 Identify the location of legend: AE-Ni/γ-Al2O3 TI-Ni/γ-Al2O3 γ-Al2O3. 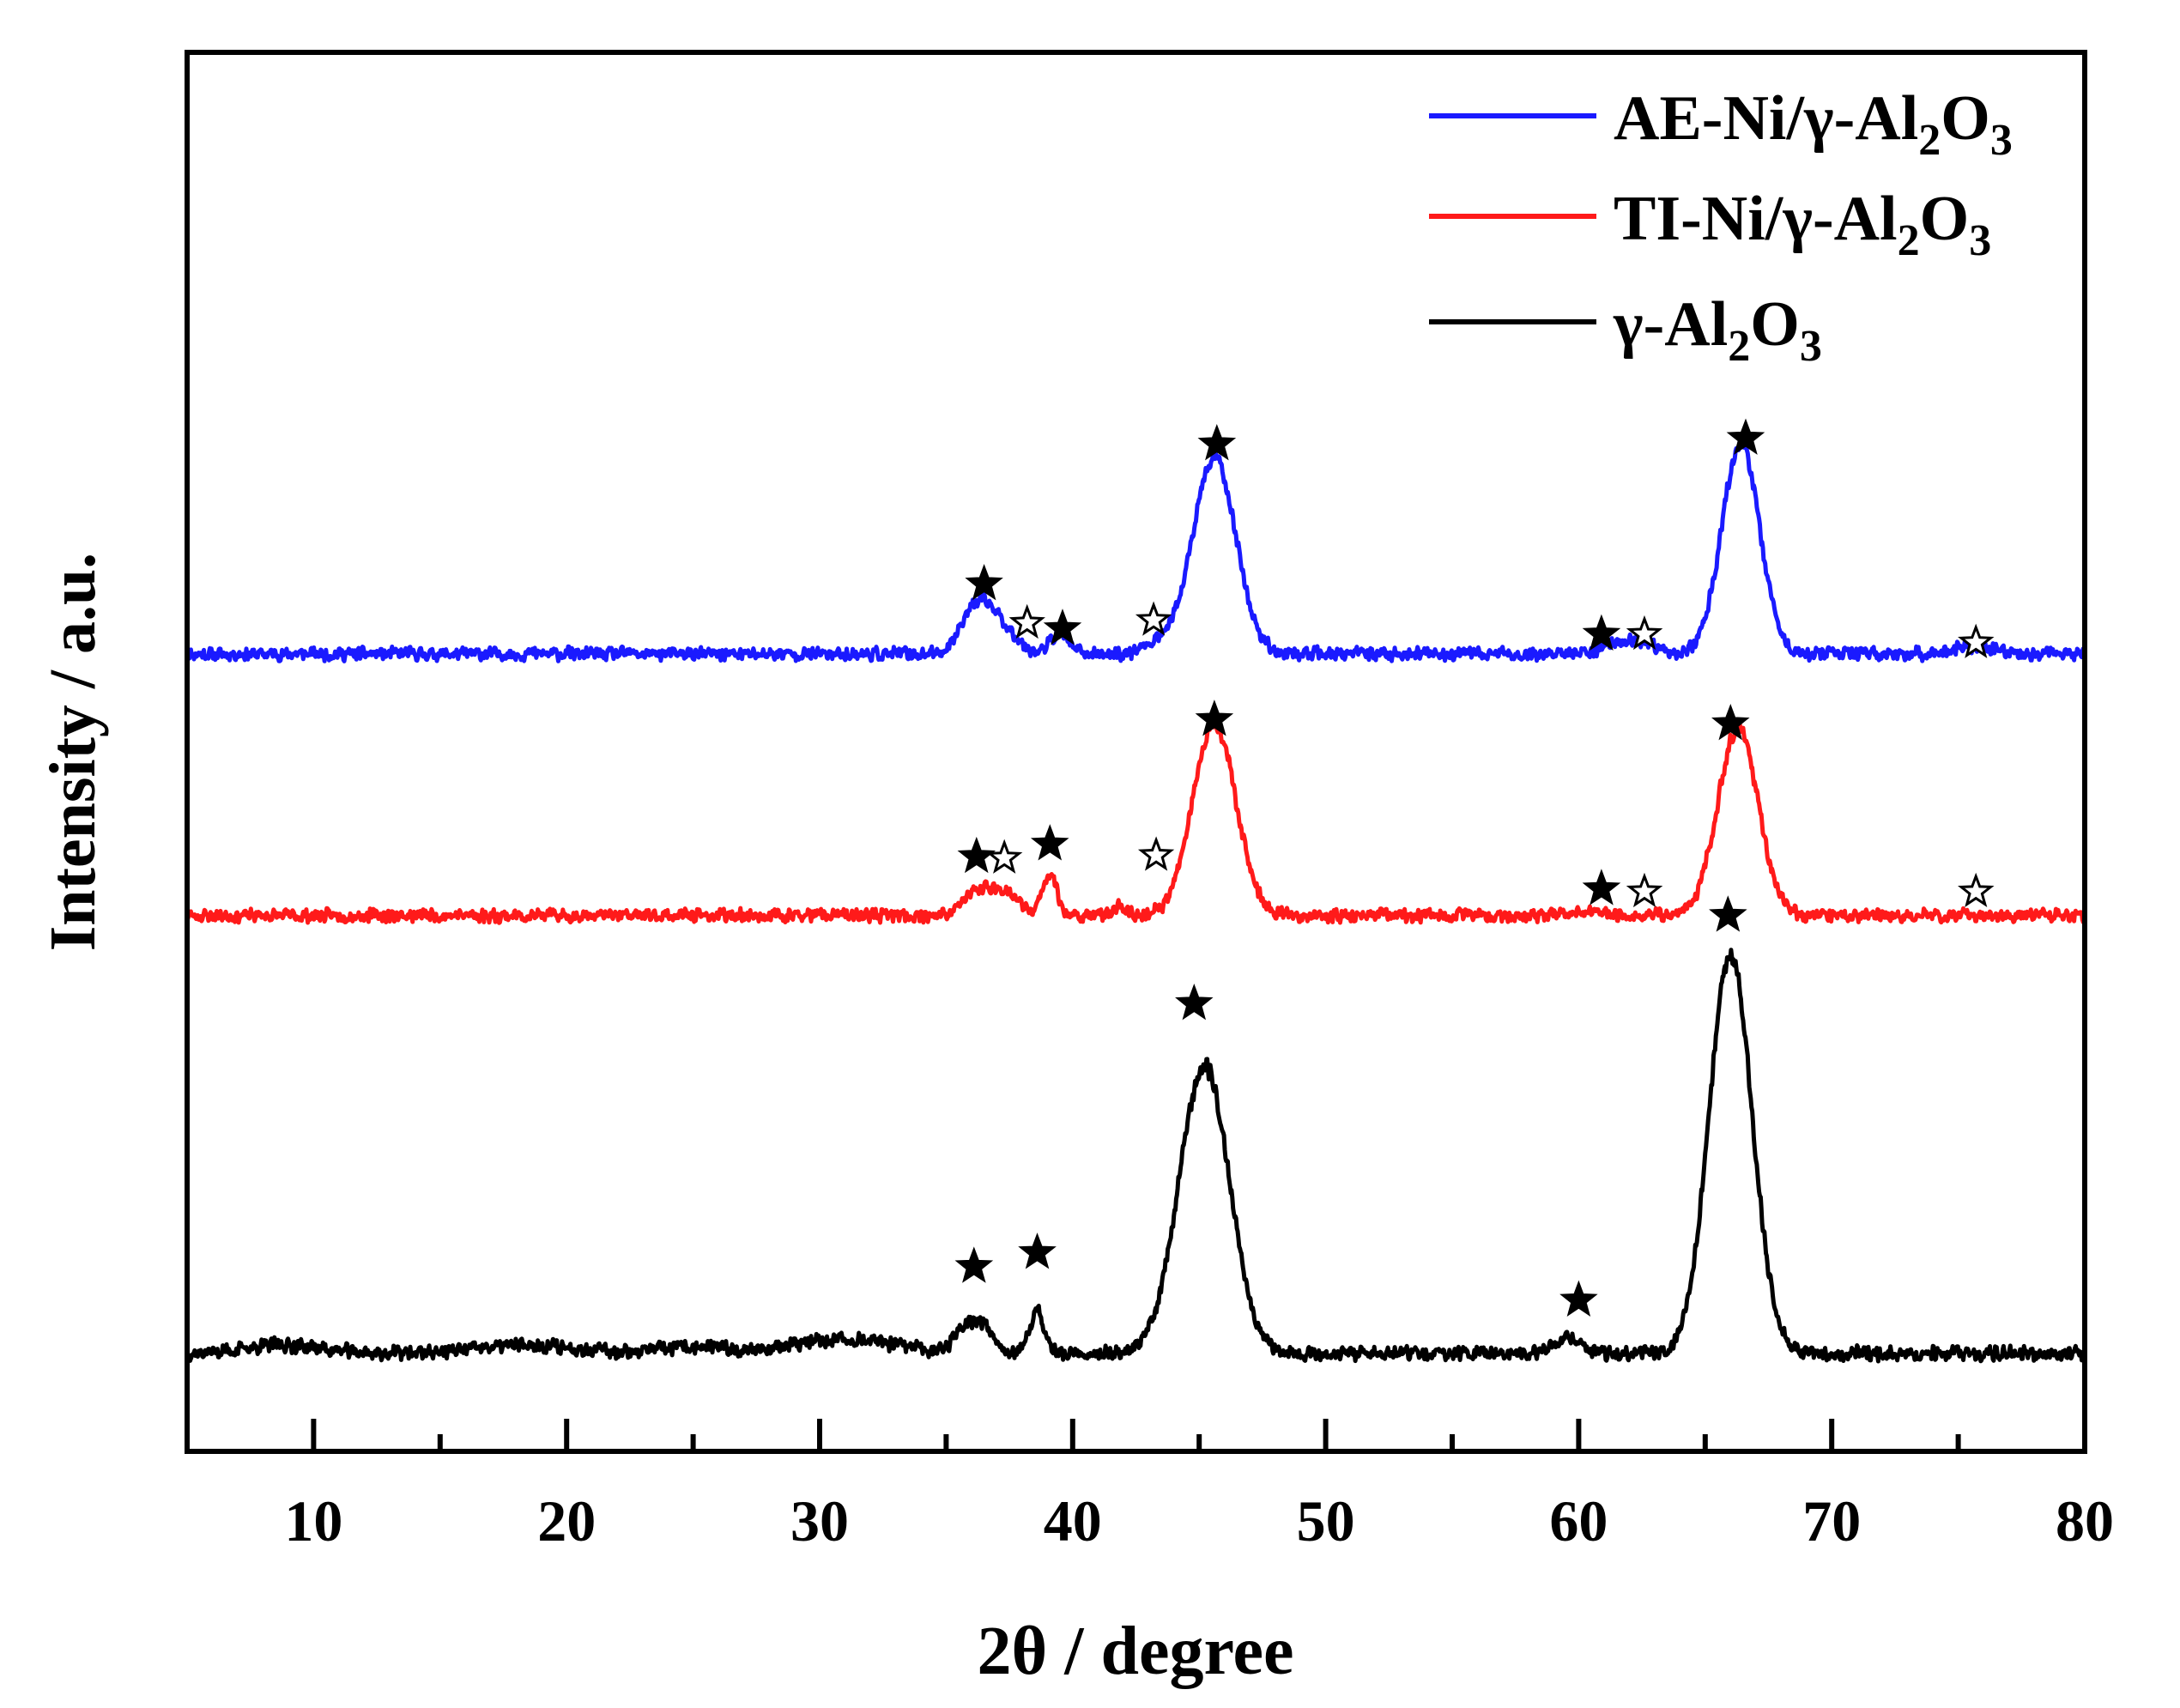
(1721, 227).